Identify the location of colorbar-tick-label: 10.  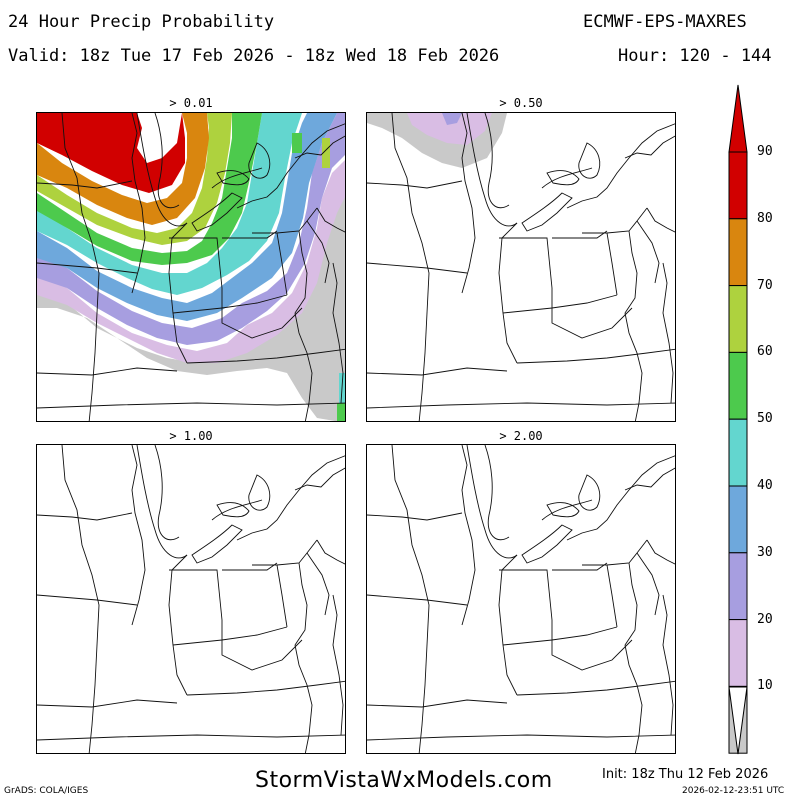
(765, 686).